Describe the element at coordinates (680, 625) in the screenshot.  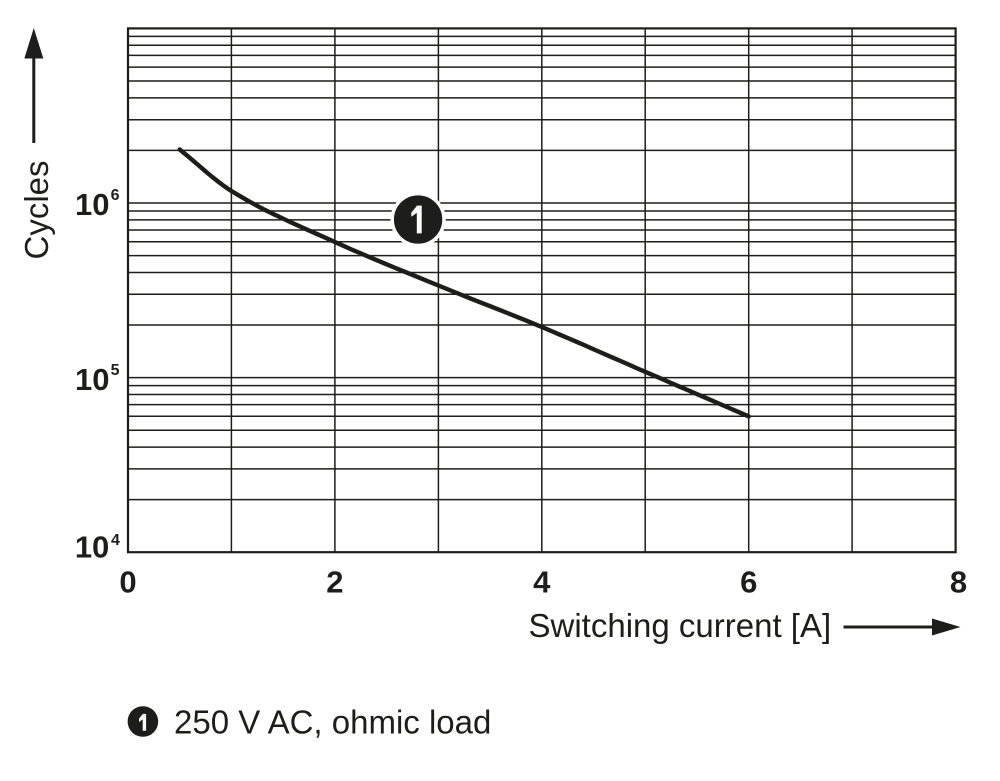
I see `svg-text: Switching current [A]` at that location.